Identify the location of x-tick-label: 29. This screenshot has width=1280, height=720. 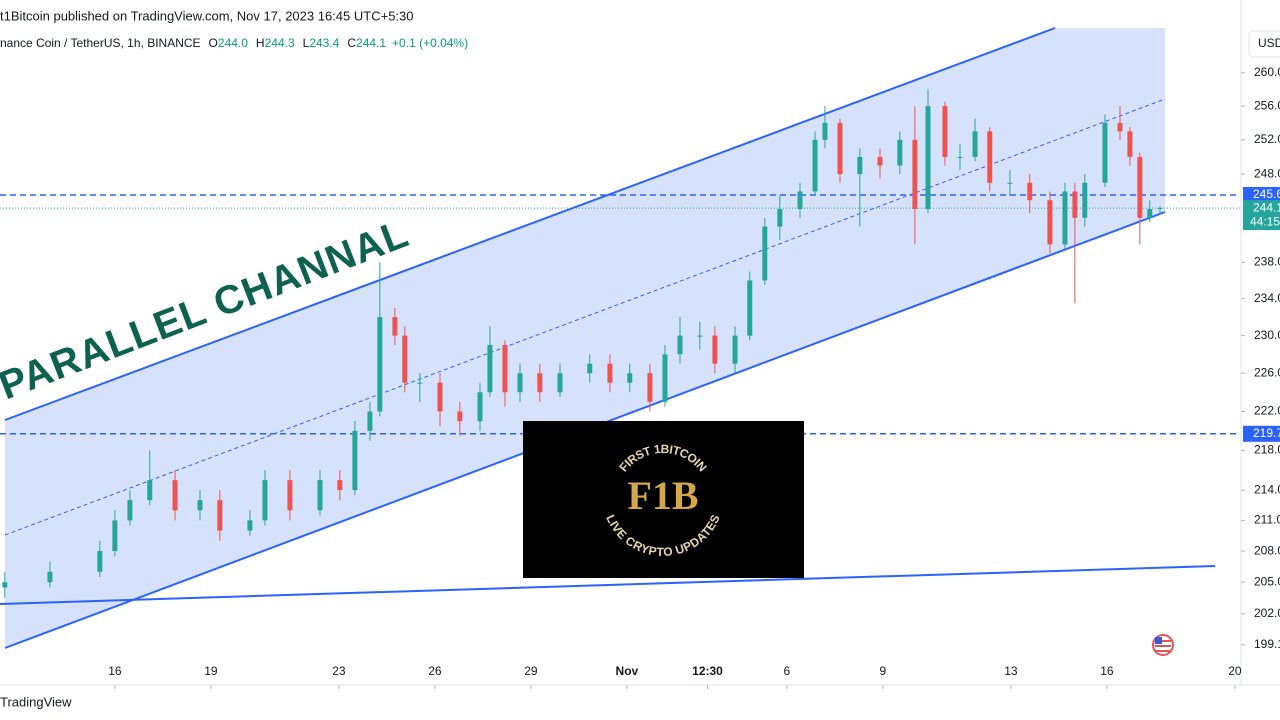
(531, 671).